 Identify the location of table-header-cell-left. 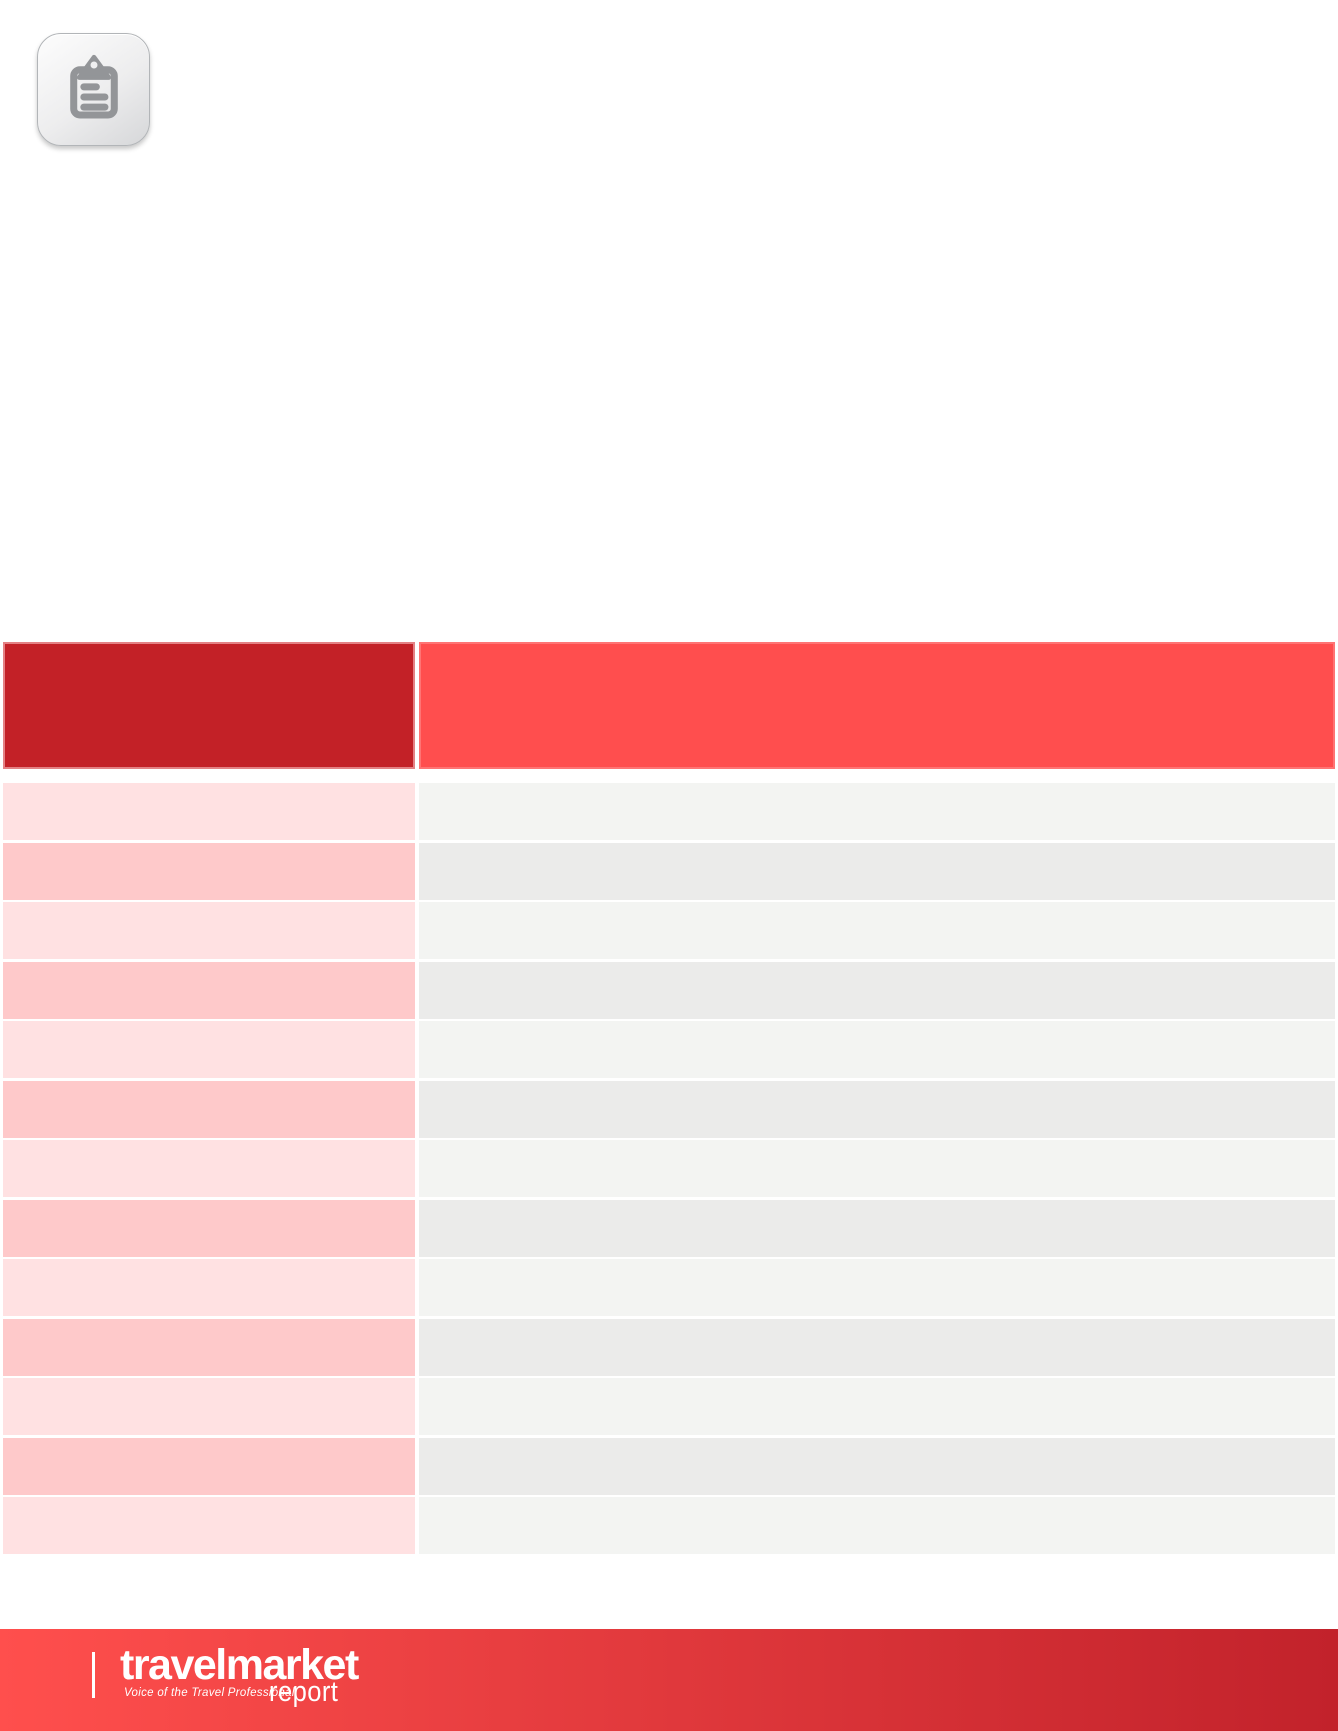
(209, 705).